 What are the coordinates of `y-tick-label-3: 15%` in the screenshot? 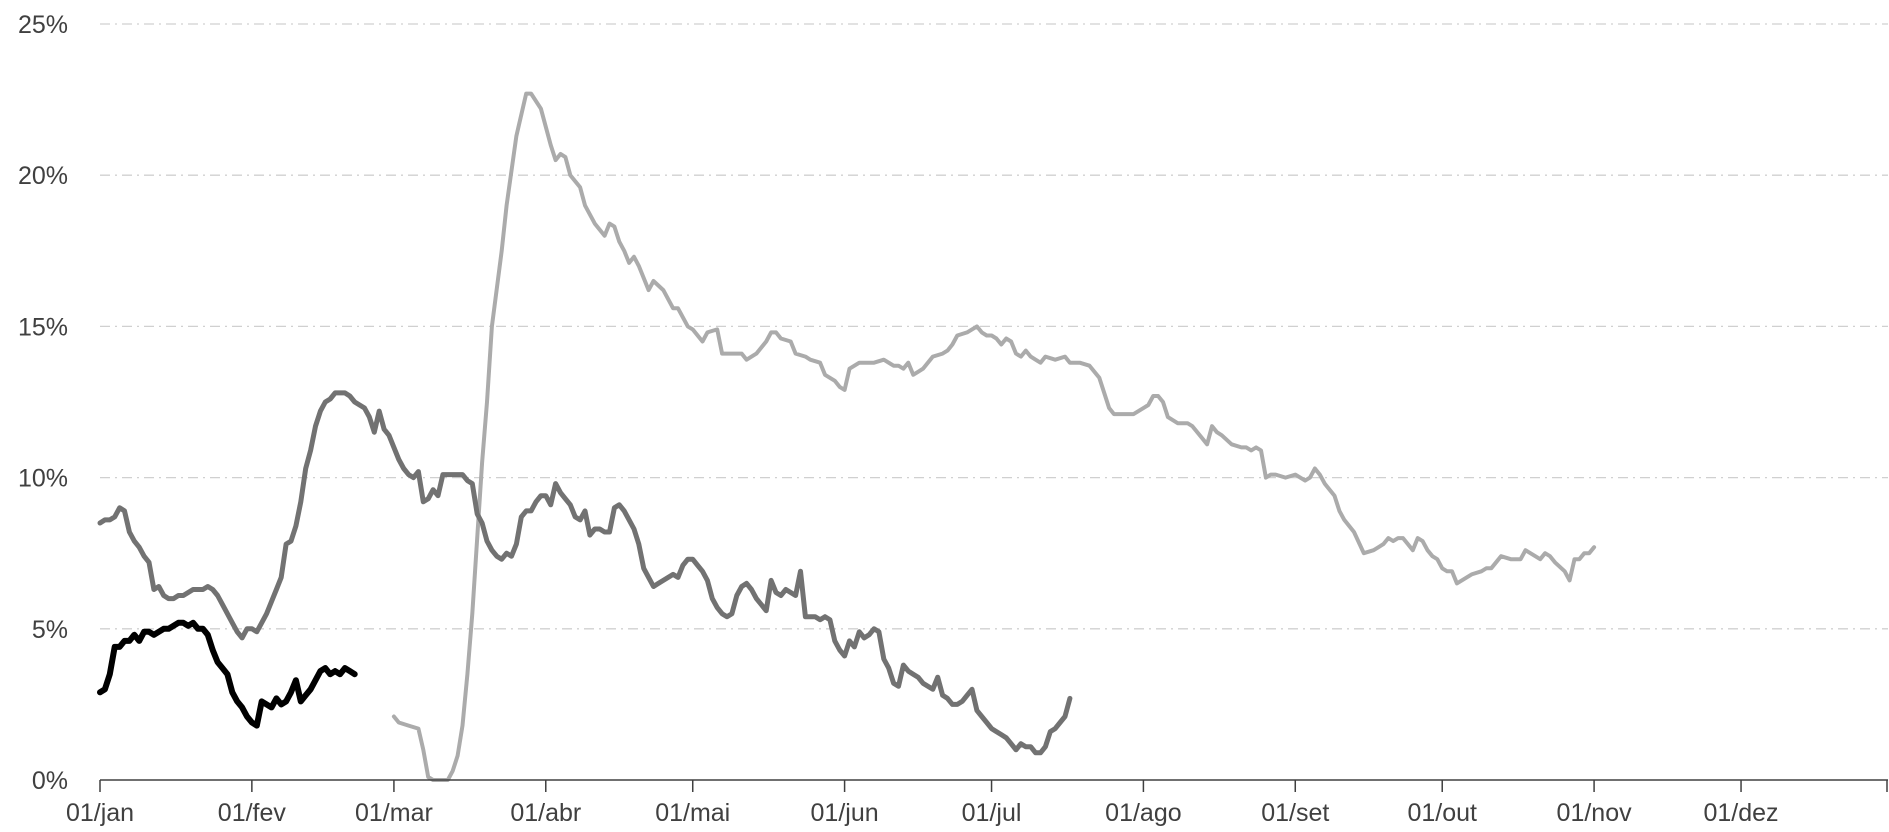 It's located at (43, 327).